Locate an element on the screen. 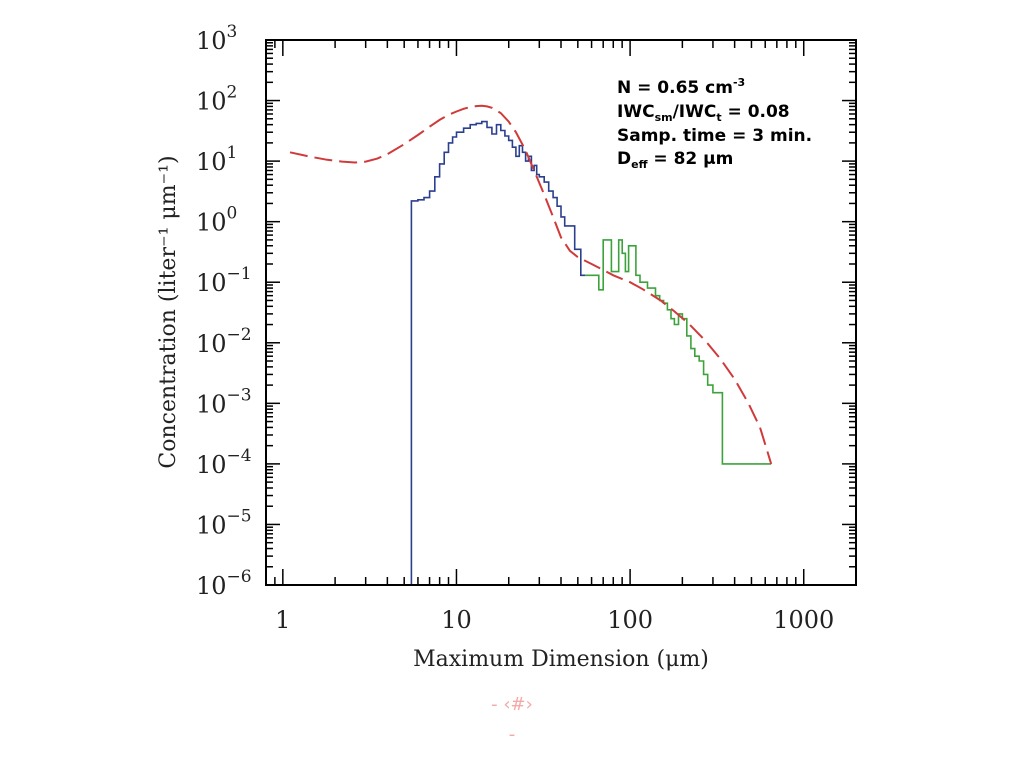  y-tick-label: 10⁻⁶ is located at coordinates (224, 583).